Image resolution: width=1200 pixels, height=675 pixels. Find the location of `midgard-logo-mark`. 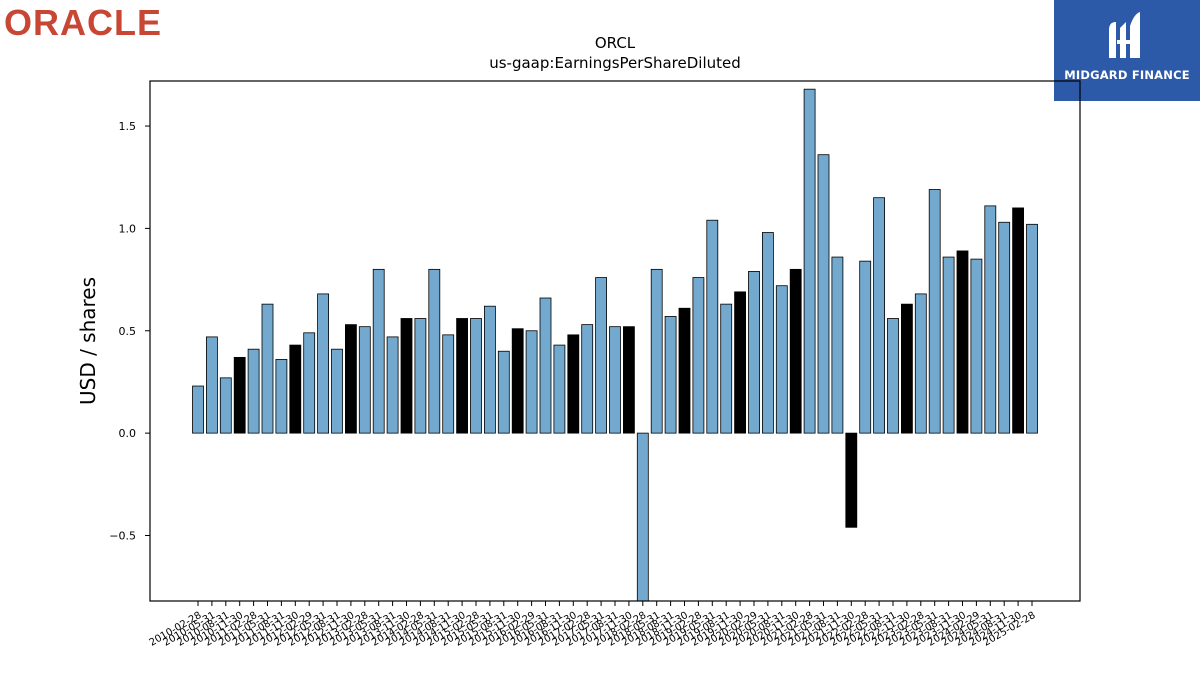

midgard-logo-mark is located at coordinates (1127, 50).